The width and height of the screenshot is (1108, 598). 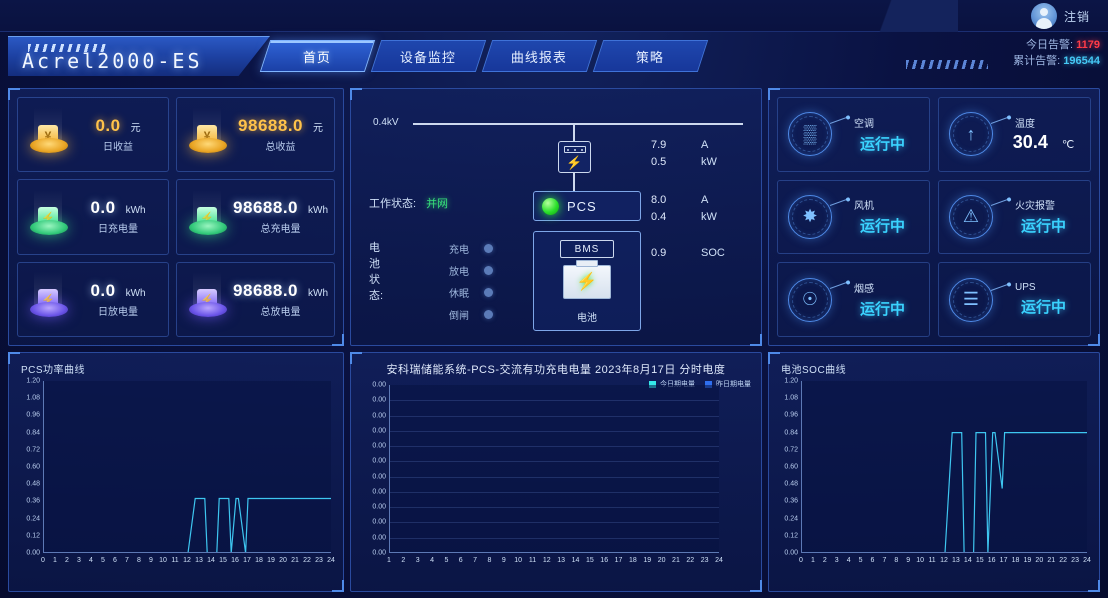 What do you see at coordinates (898, 16) in the screenshot?
I see `user-bar-decoration` at bounding box center [898, 16].